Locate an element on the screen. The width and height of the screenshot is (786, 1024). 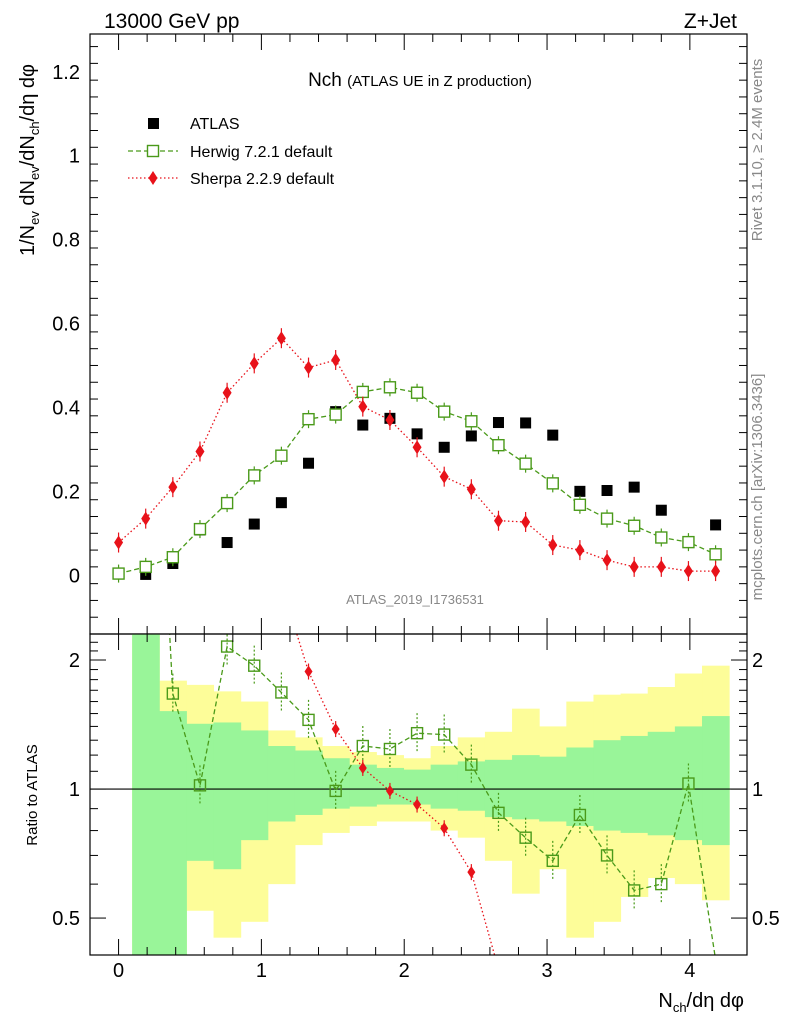
x-tick-label: 1 is located at coordinates (261, 971).